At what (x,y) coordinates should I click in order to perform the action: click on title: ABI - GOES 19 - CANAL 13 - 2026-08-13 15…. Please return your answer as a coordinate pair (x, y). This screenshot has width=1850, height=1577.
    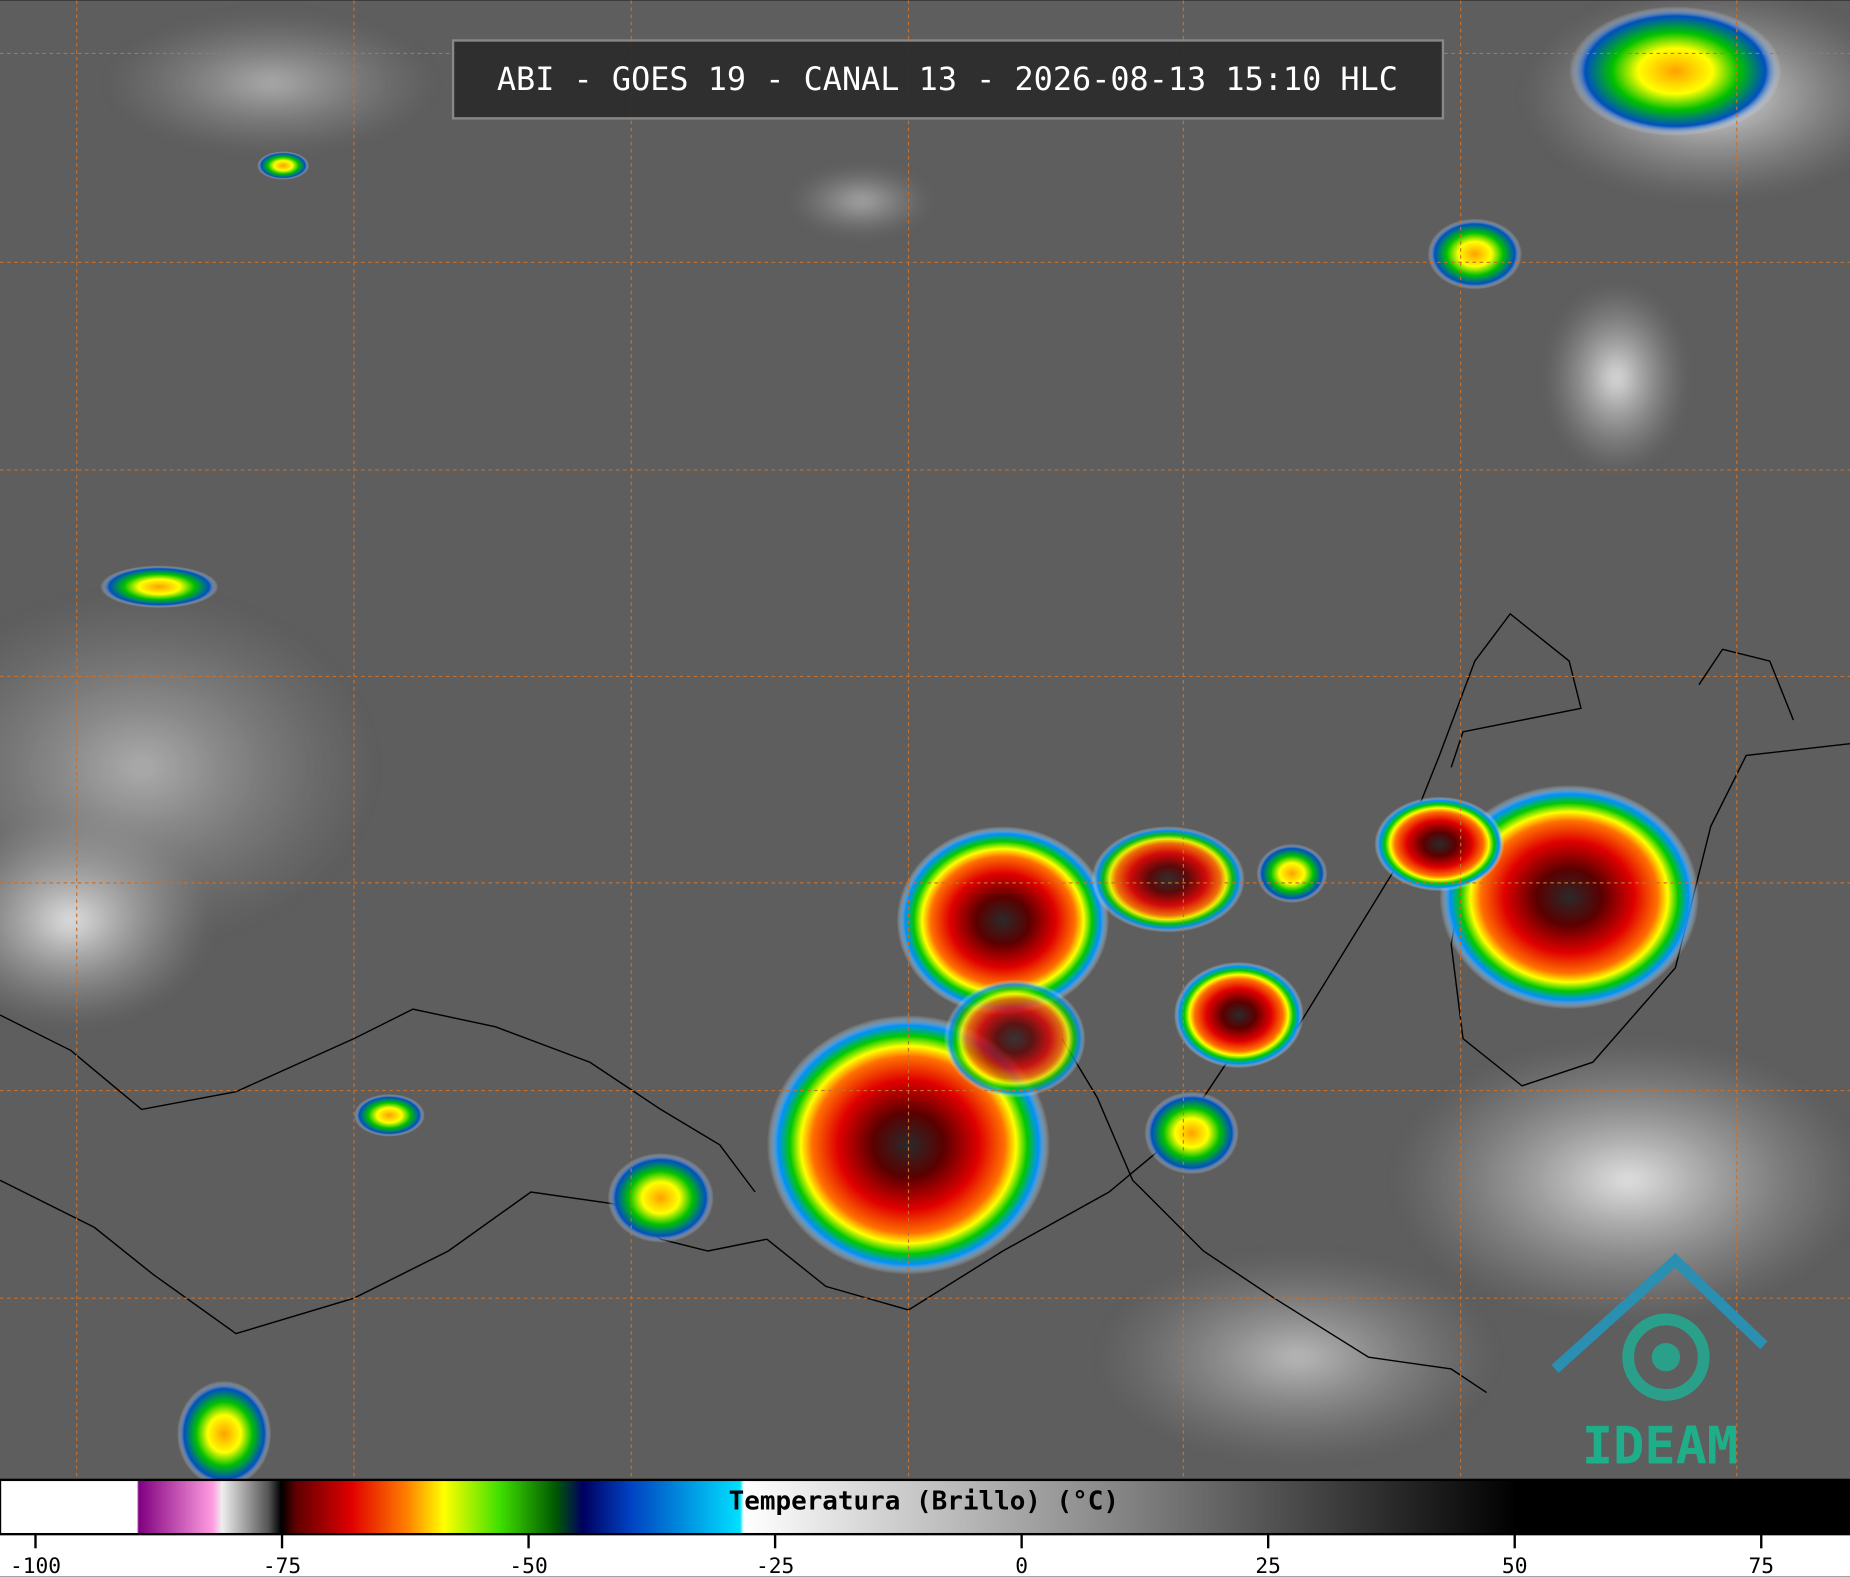
    Looking at the image, I should click on (947, 79).